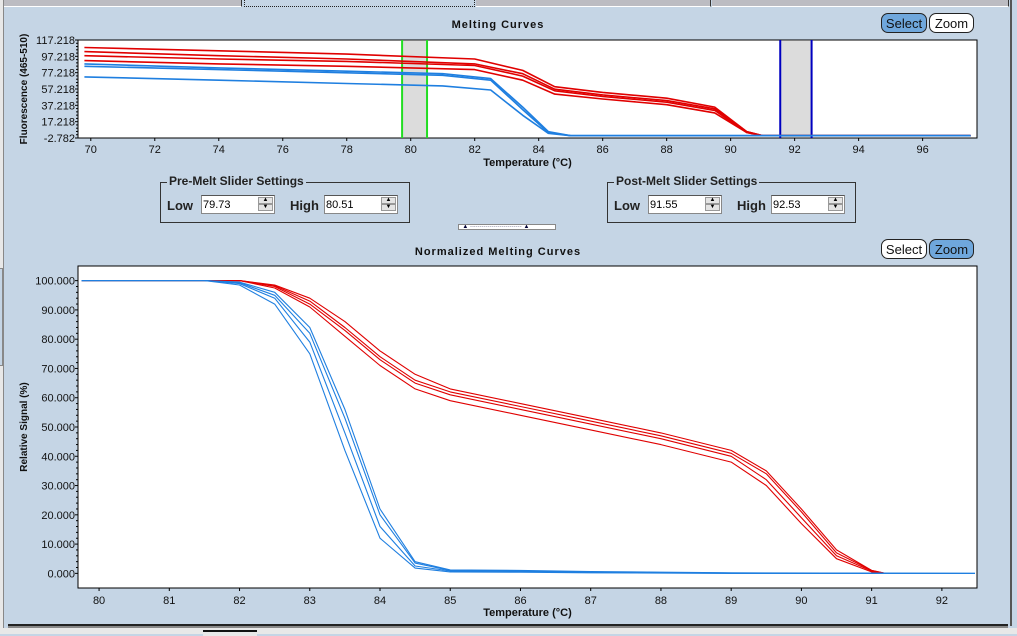 The image size is (1017, 636). Describe the element at coordinates (310, 601) in the screenshot. I see `x-tick-label: 83` at that location.